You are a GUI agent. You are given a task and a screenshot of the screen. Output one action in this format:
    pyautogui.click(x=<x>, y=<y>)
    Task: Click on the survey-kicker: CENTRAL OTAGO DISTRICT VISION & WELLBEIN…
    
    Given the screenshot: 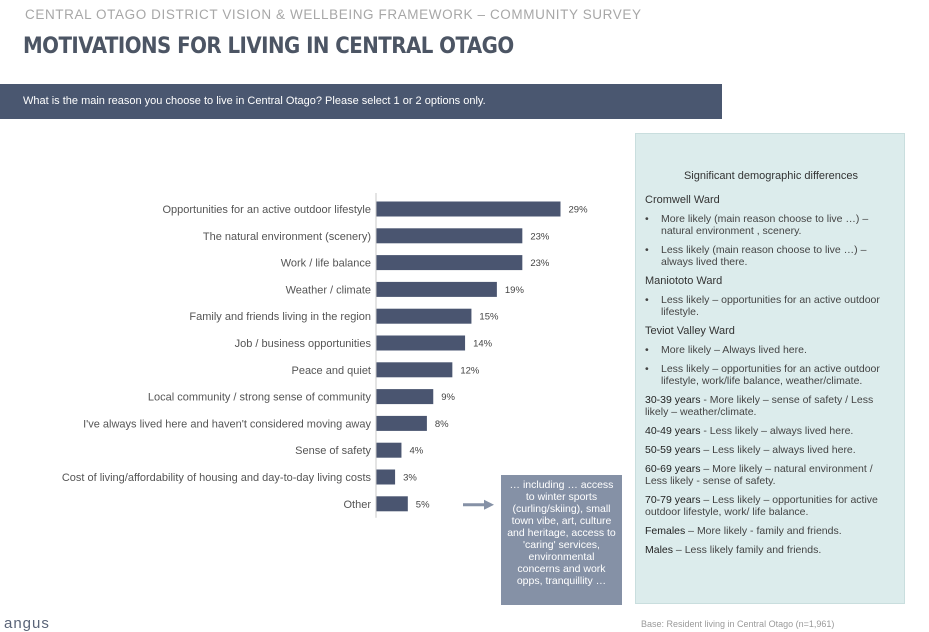 What is the action you would take?
    pyautogui.click(x=333, y=14)
    